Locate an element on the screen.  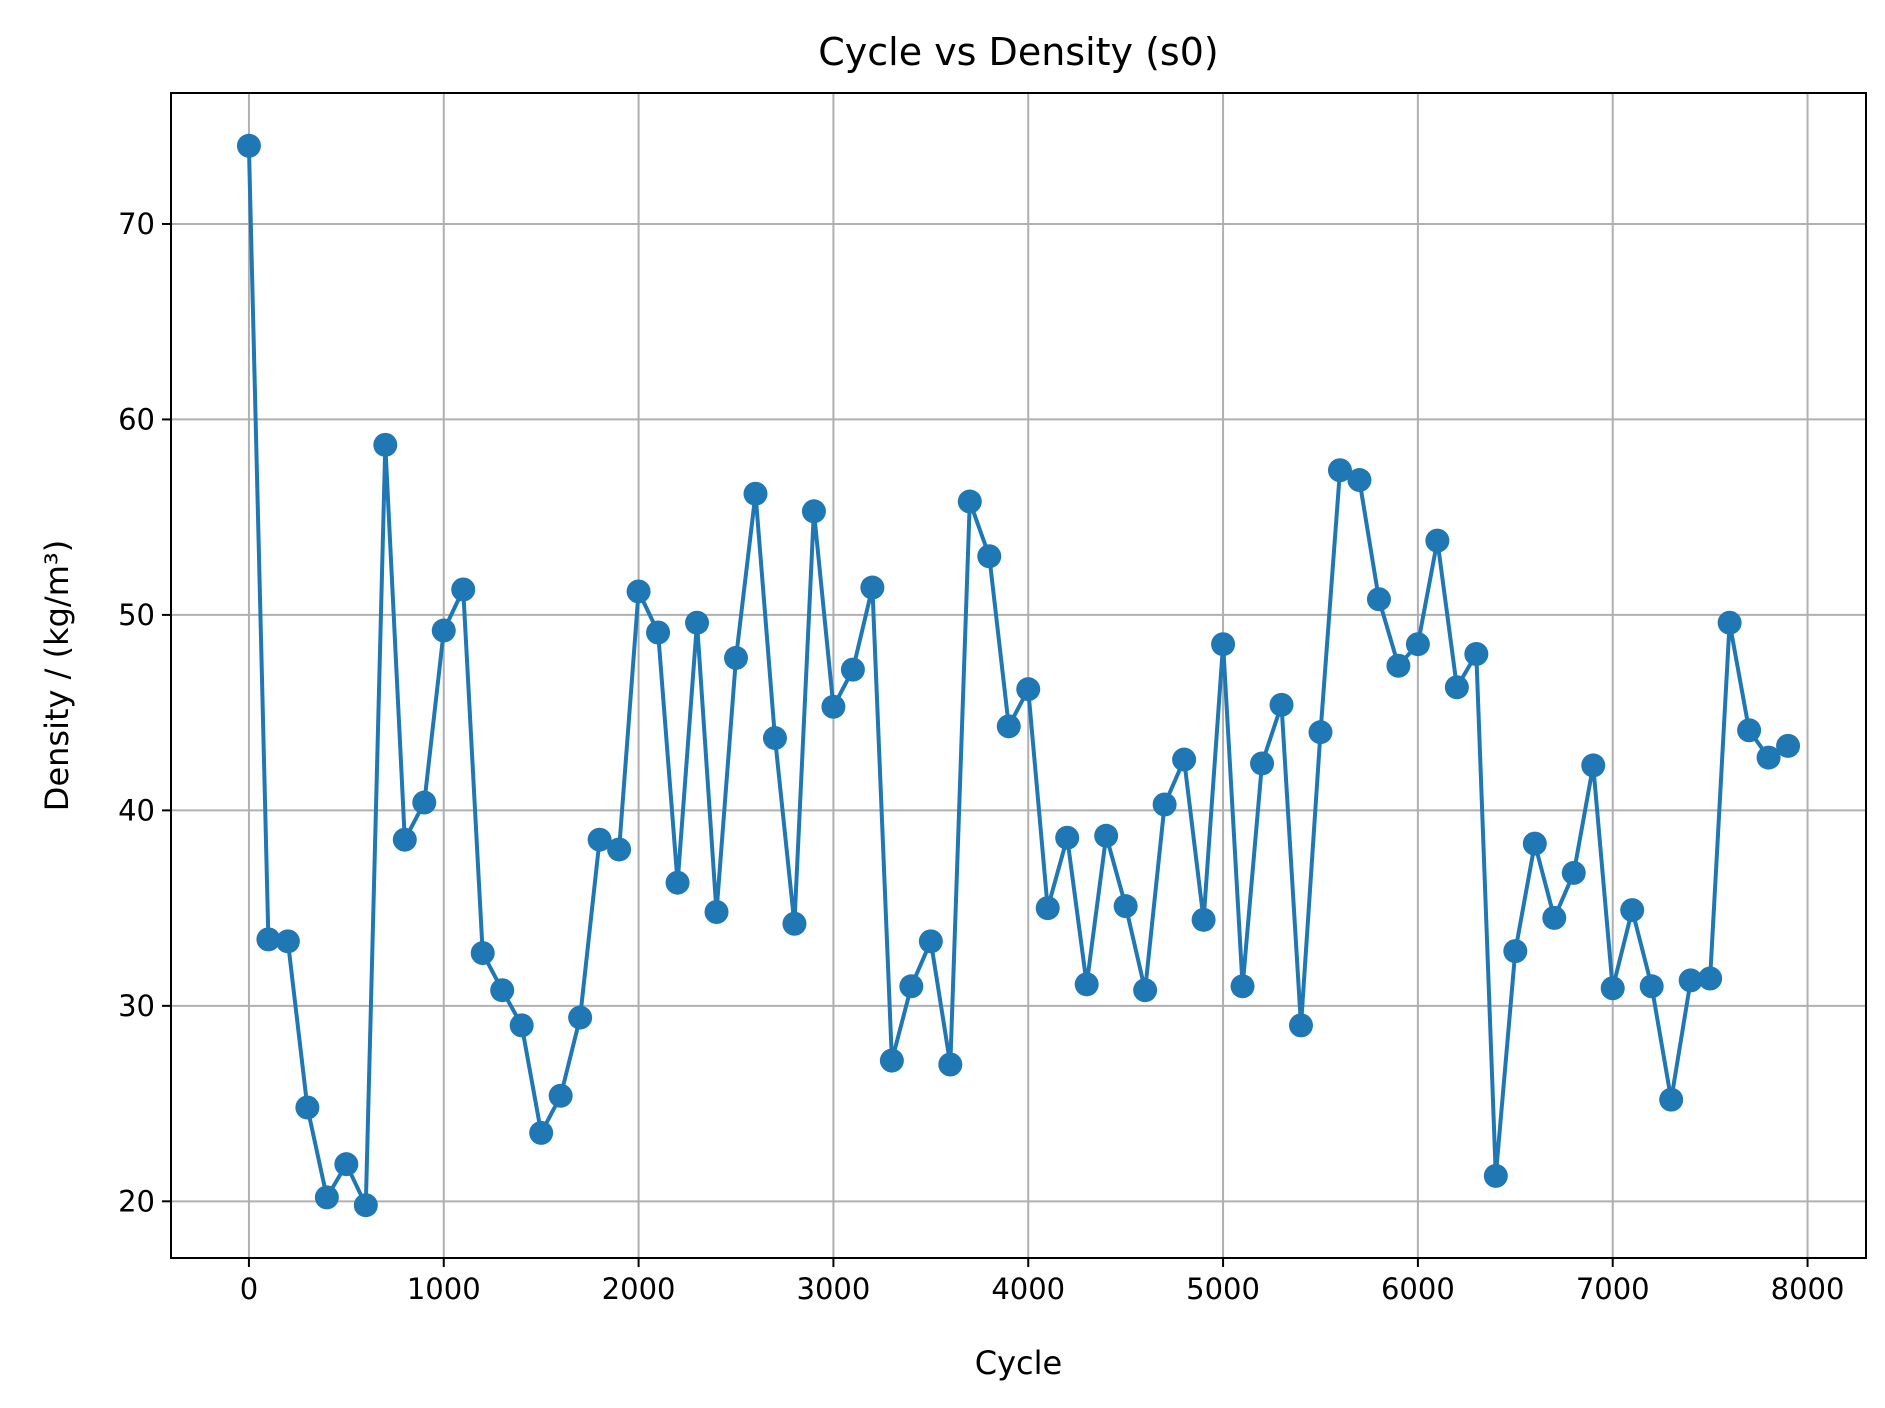
x-axis-title: Cycle is located at coordinates (1018, 1363).